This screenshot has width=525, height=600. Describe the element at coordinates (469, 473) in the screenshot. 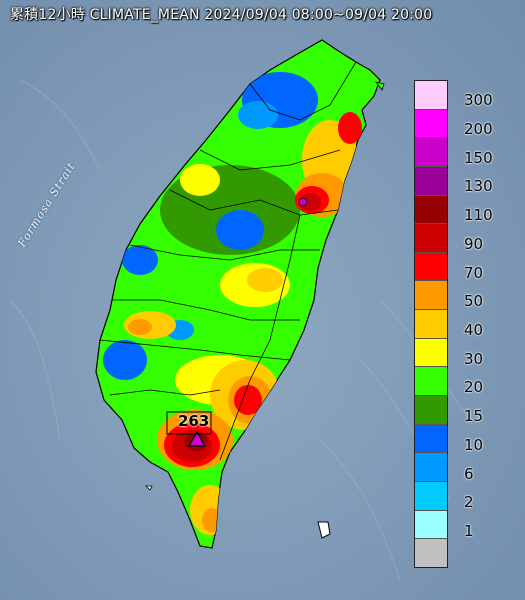

I see `legend-label: 6` at that location.